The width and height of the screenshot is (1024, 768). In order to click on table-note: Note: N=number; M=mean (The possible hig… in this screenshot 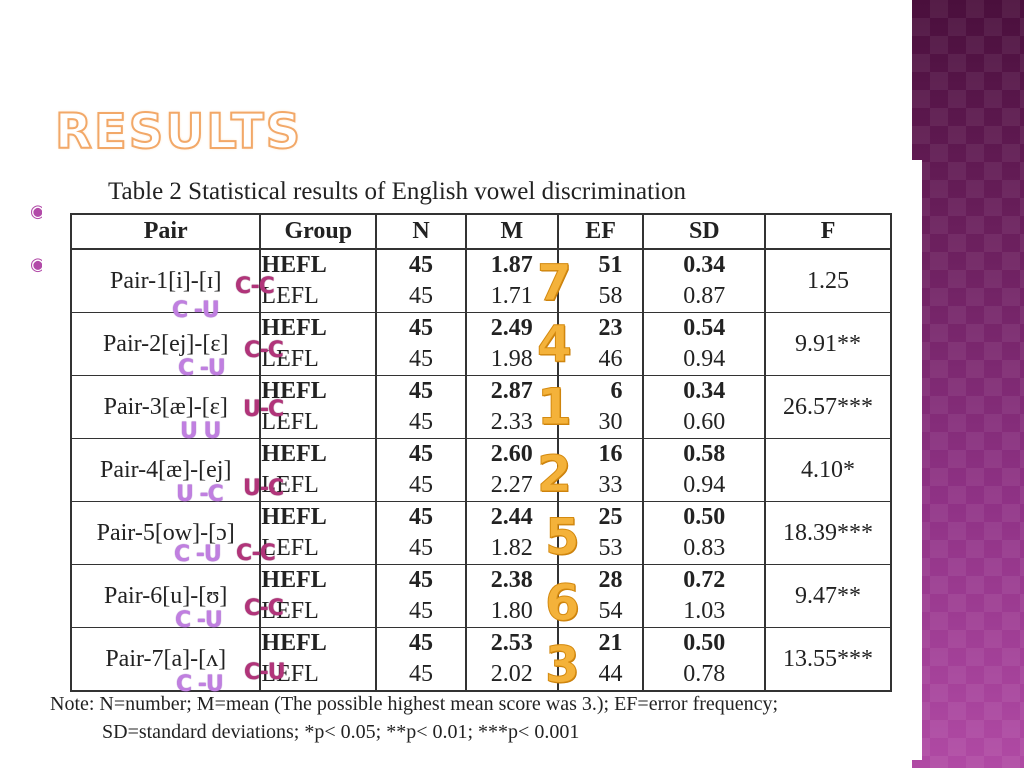, I will do `click(485, 718)`.